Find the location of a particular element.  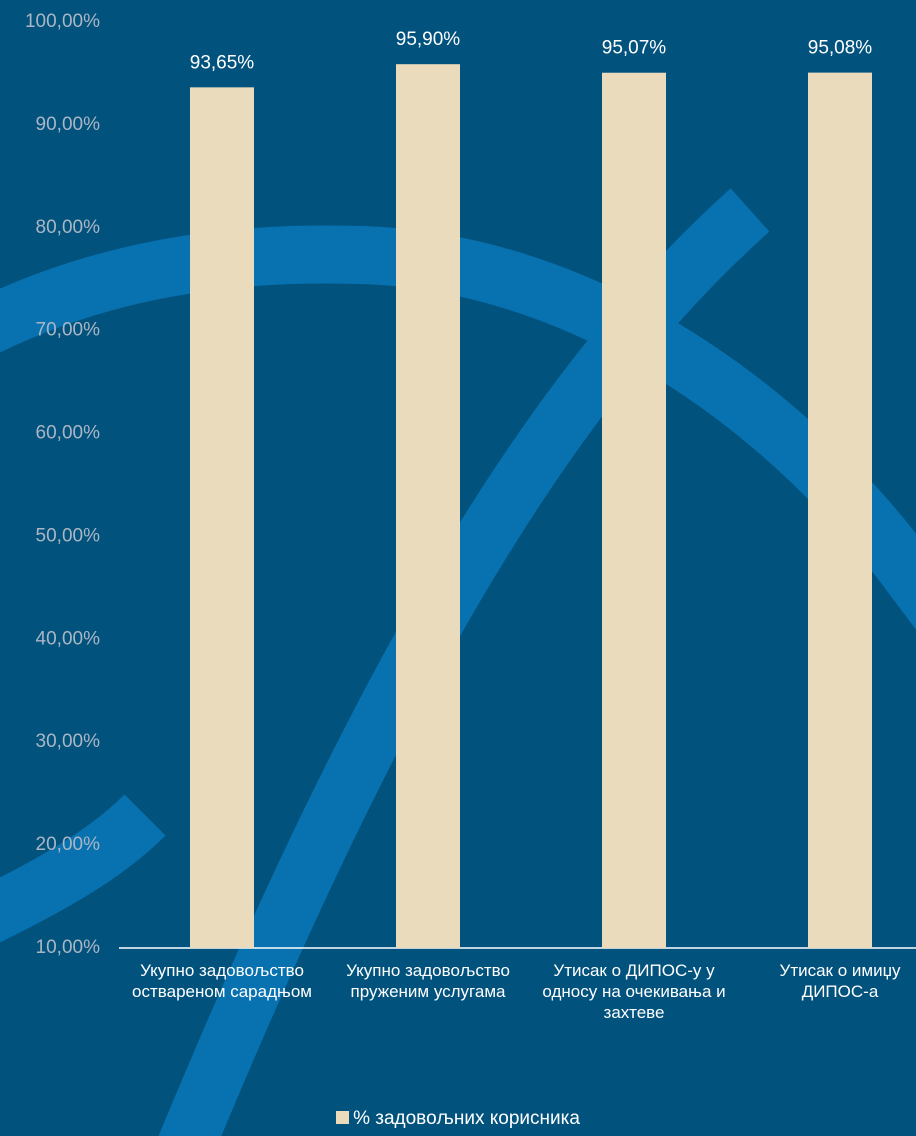

value-label: 95,07% is located at coordinates (634, 48).